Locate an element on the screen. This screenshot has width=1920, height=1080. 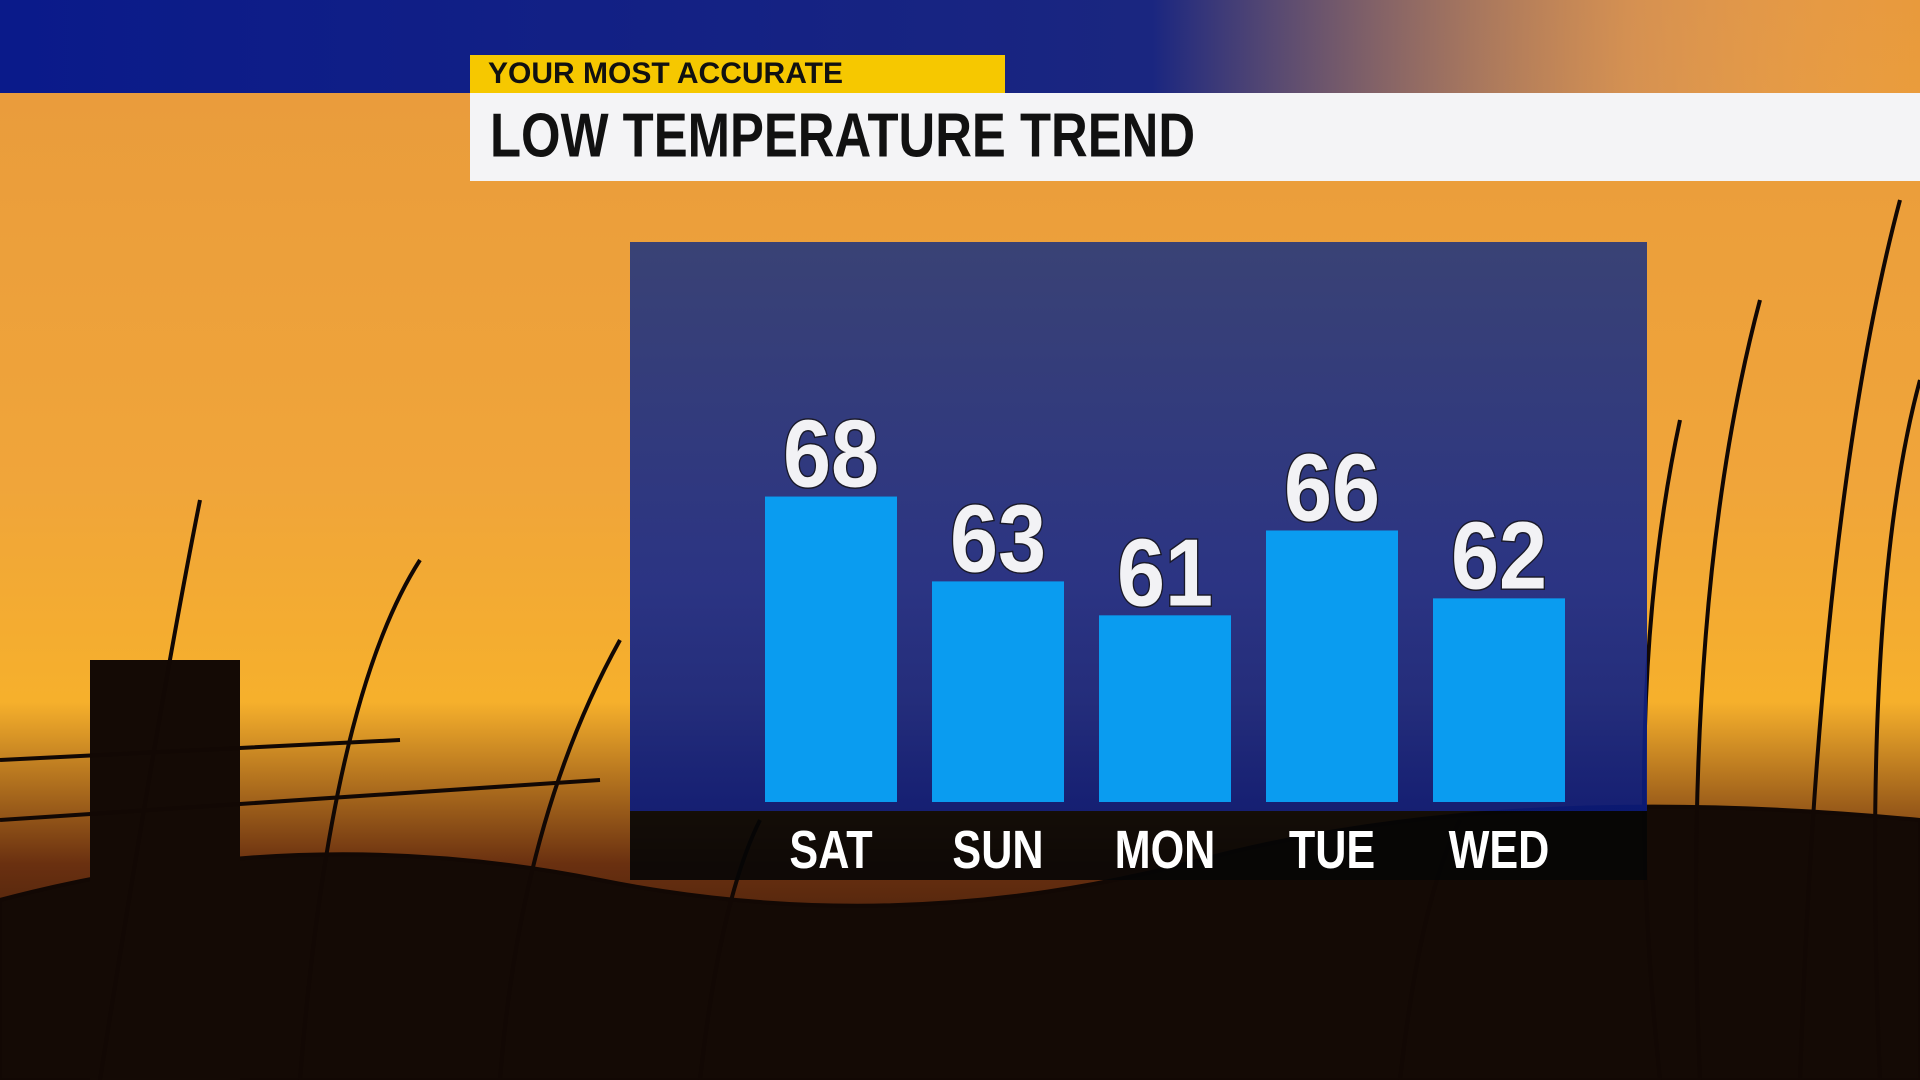
banner-text: YOUR MOST ACCURATE is located at coordinates (665, 73).